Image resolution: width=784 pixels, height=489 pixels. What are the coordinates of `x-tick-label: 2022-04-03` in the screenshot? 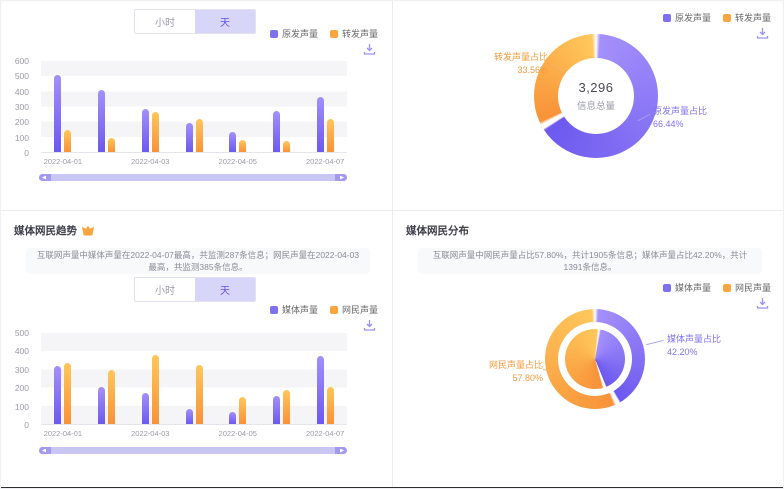 It's located at (150, 161).